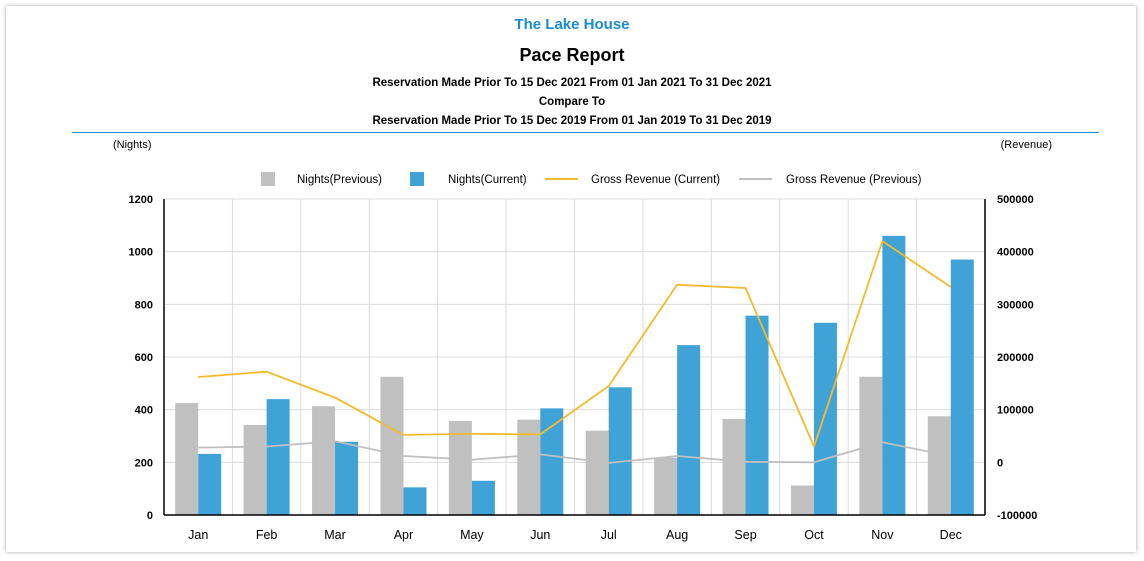 Image resolution: width=1144 pixels, height=561 pixels. Describe the element at coordinates (1015, 358) in the screenshot. I see `y-right-tick-label: 200000` at that location.